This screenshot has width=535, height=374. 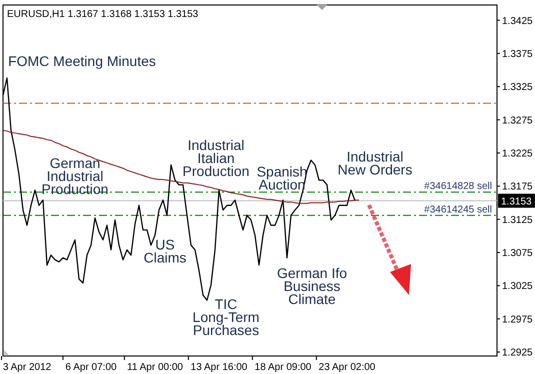 I want to click on annotation: FOMC Meeting Minutes, so click(x=82, y=61).